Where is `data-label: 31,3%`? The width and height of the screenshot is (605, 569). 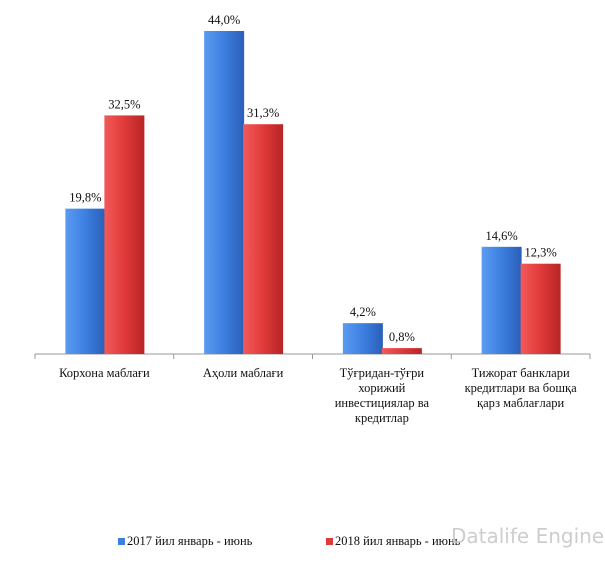 data-label: 31,3% is located at coordinates (263, 113).